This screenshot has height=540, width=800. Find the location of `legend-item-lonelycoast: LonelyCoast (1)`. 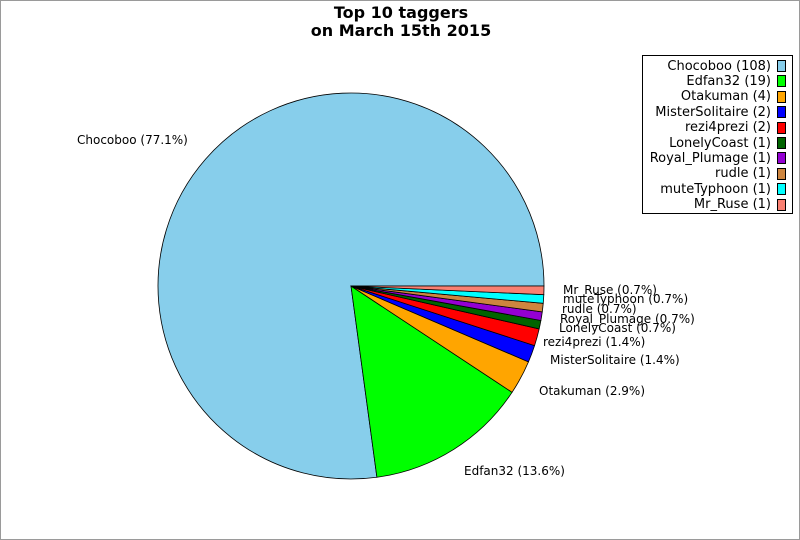

legend-item-lonelycoast: LonelyCoast (1) is located at coordinates (727, 143).